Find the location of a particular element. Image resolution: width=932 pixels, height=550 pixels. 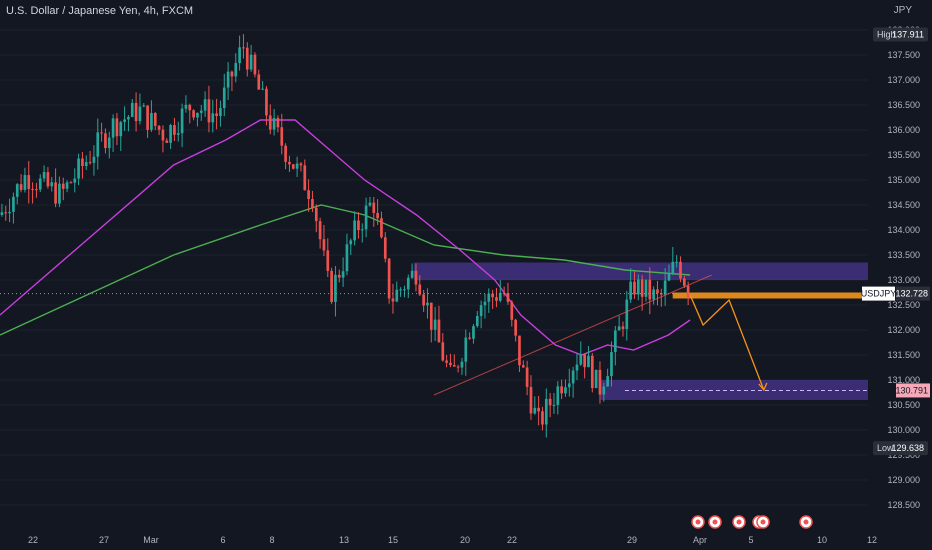

x-tick-label: 8 is located at coordinates (271, 540).